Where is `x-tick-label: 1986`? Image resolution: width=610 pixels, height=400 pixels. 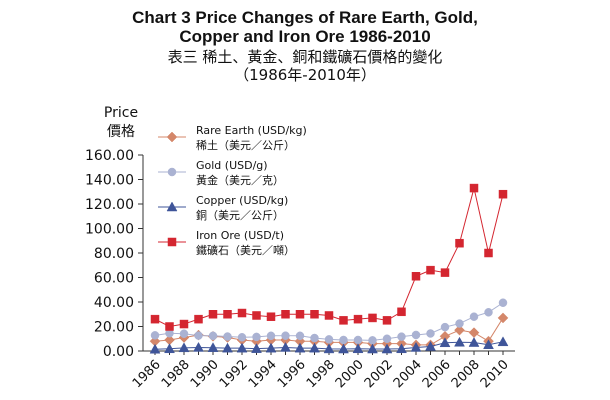 x-tick-label: 1986 is located at coordinates (147, 374).